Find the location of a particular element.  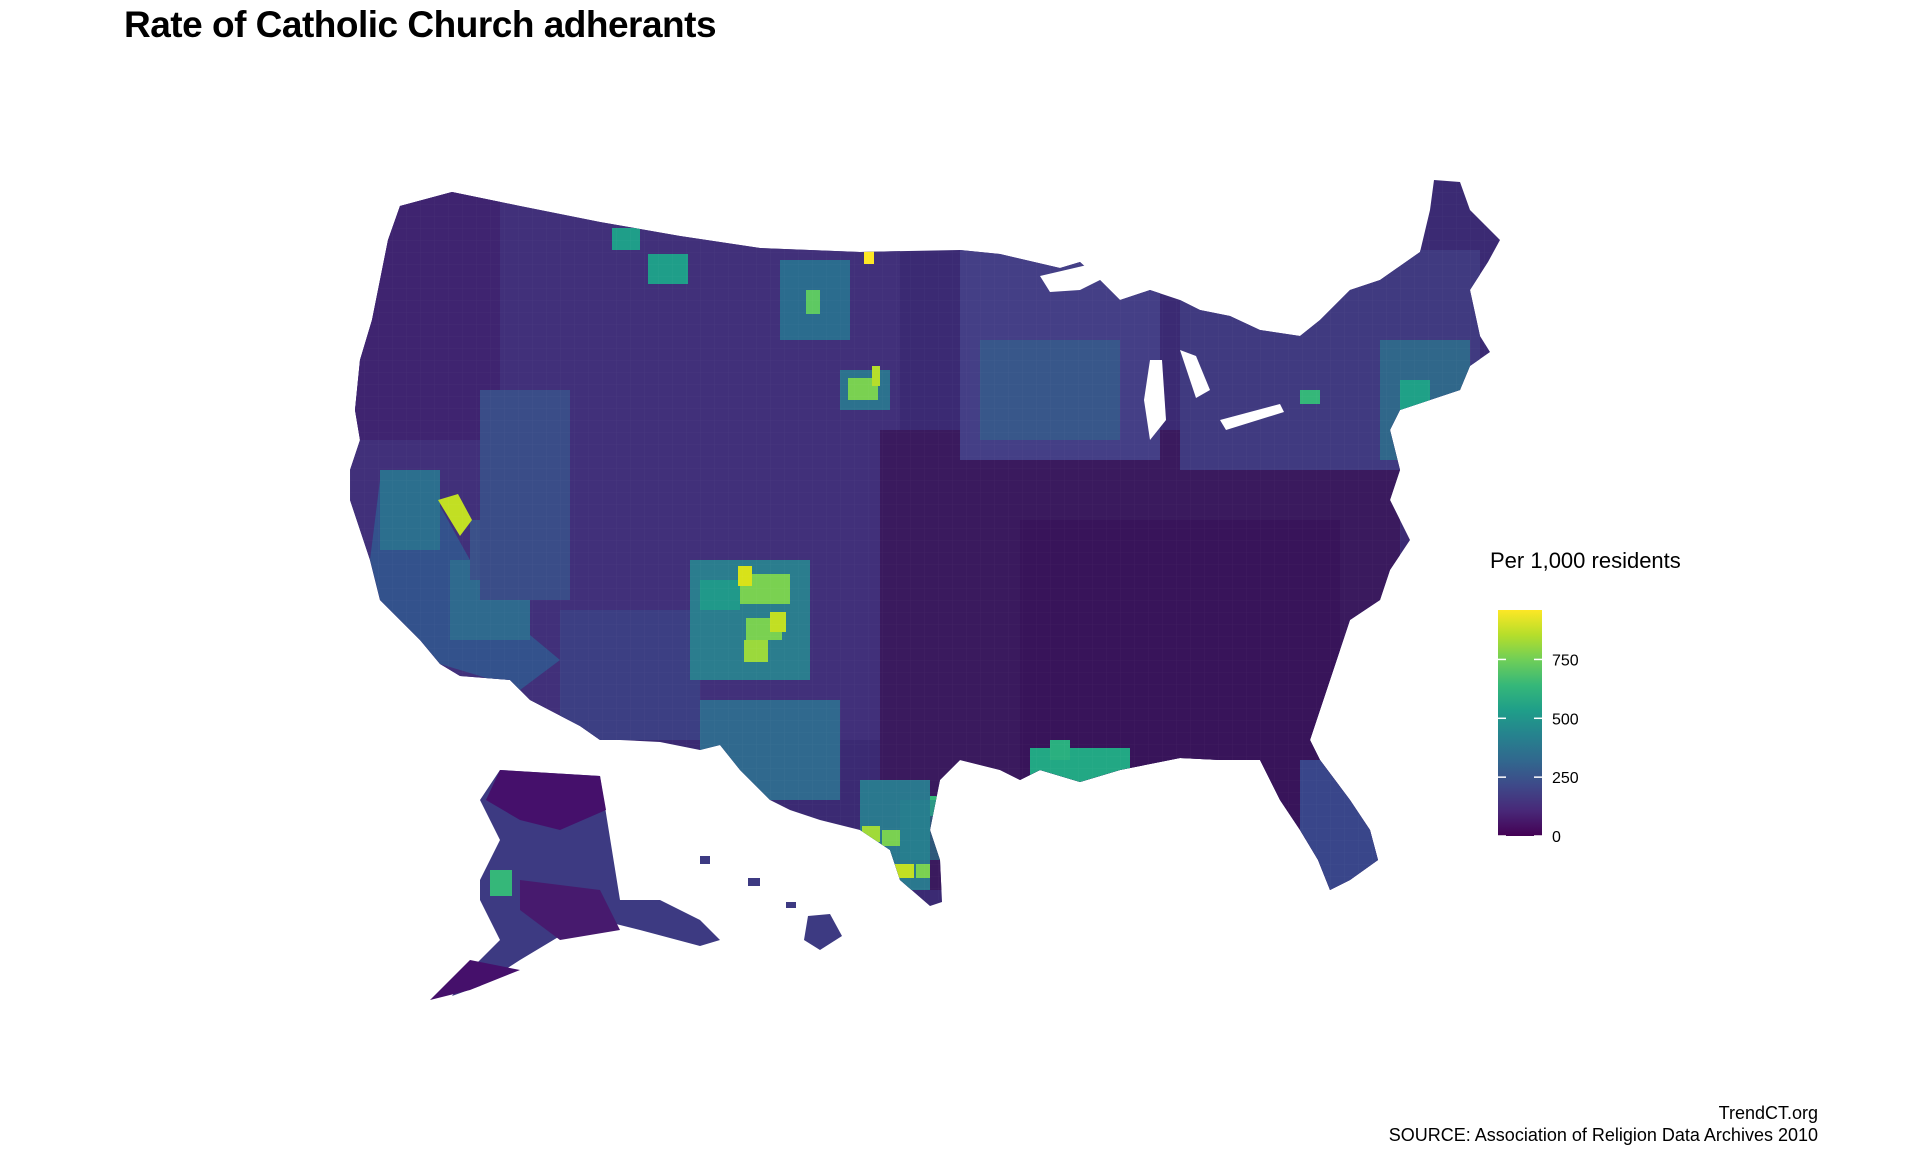

lake-huron is located at coordinates (1195, 374).